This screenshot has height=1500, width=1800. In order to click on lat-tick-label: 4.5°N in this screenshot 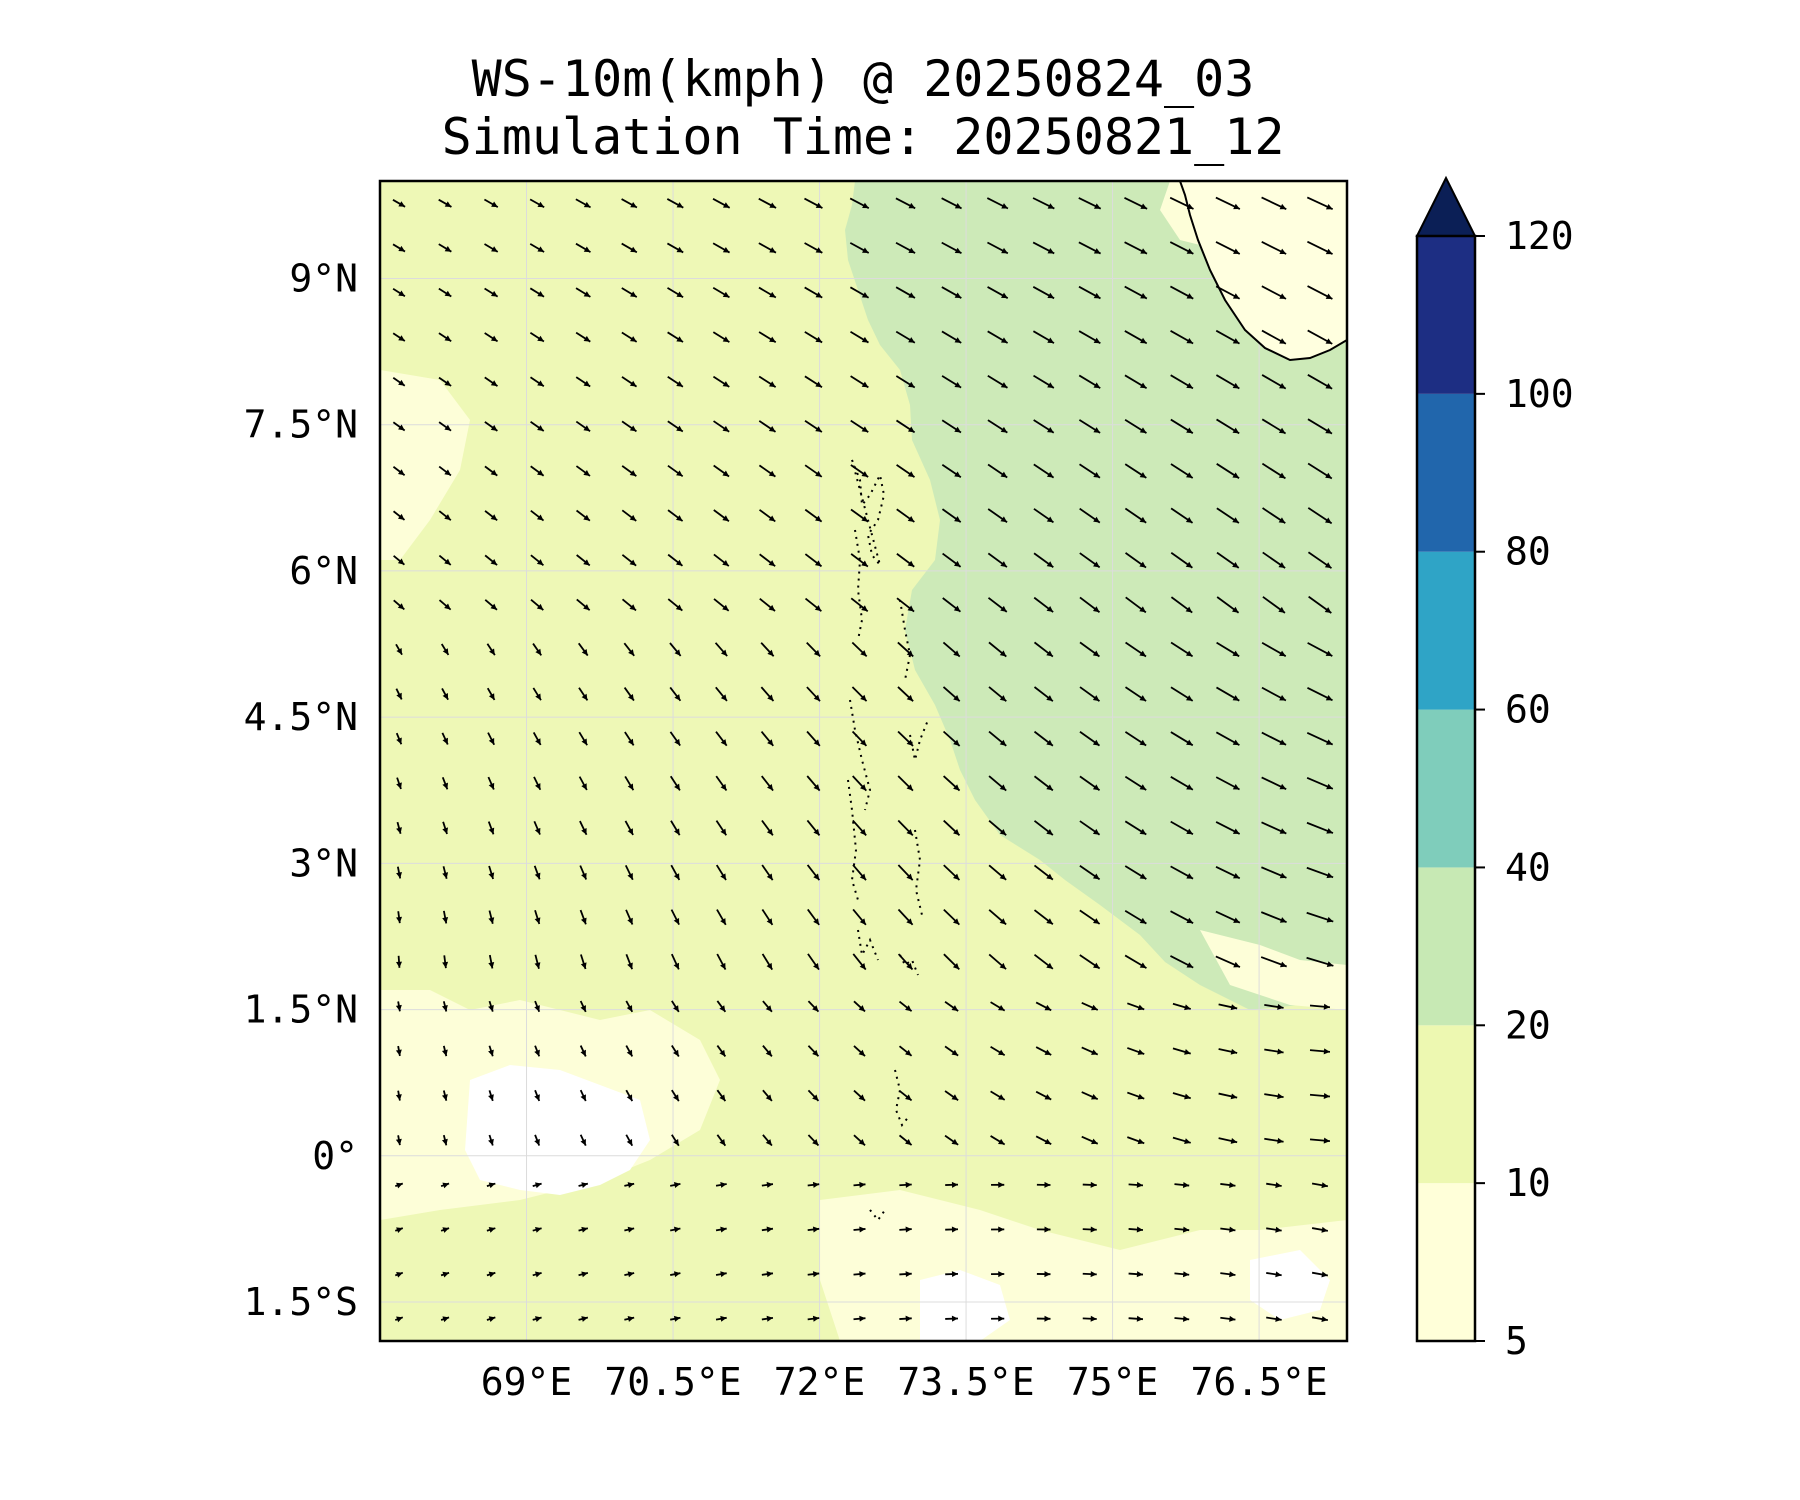, I will do `click(301, 717)`.